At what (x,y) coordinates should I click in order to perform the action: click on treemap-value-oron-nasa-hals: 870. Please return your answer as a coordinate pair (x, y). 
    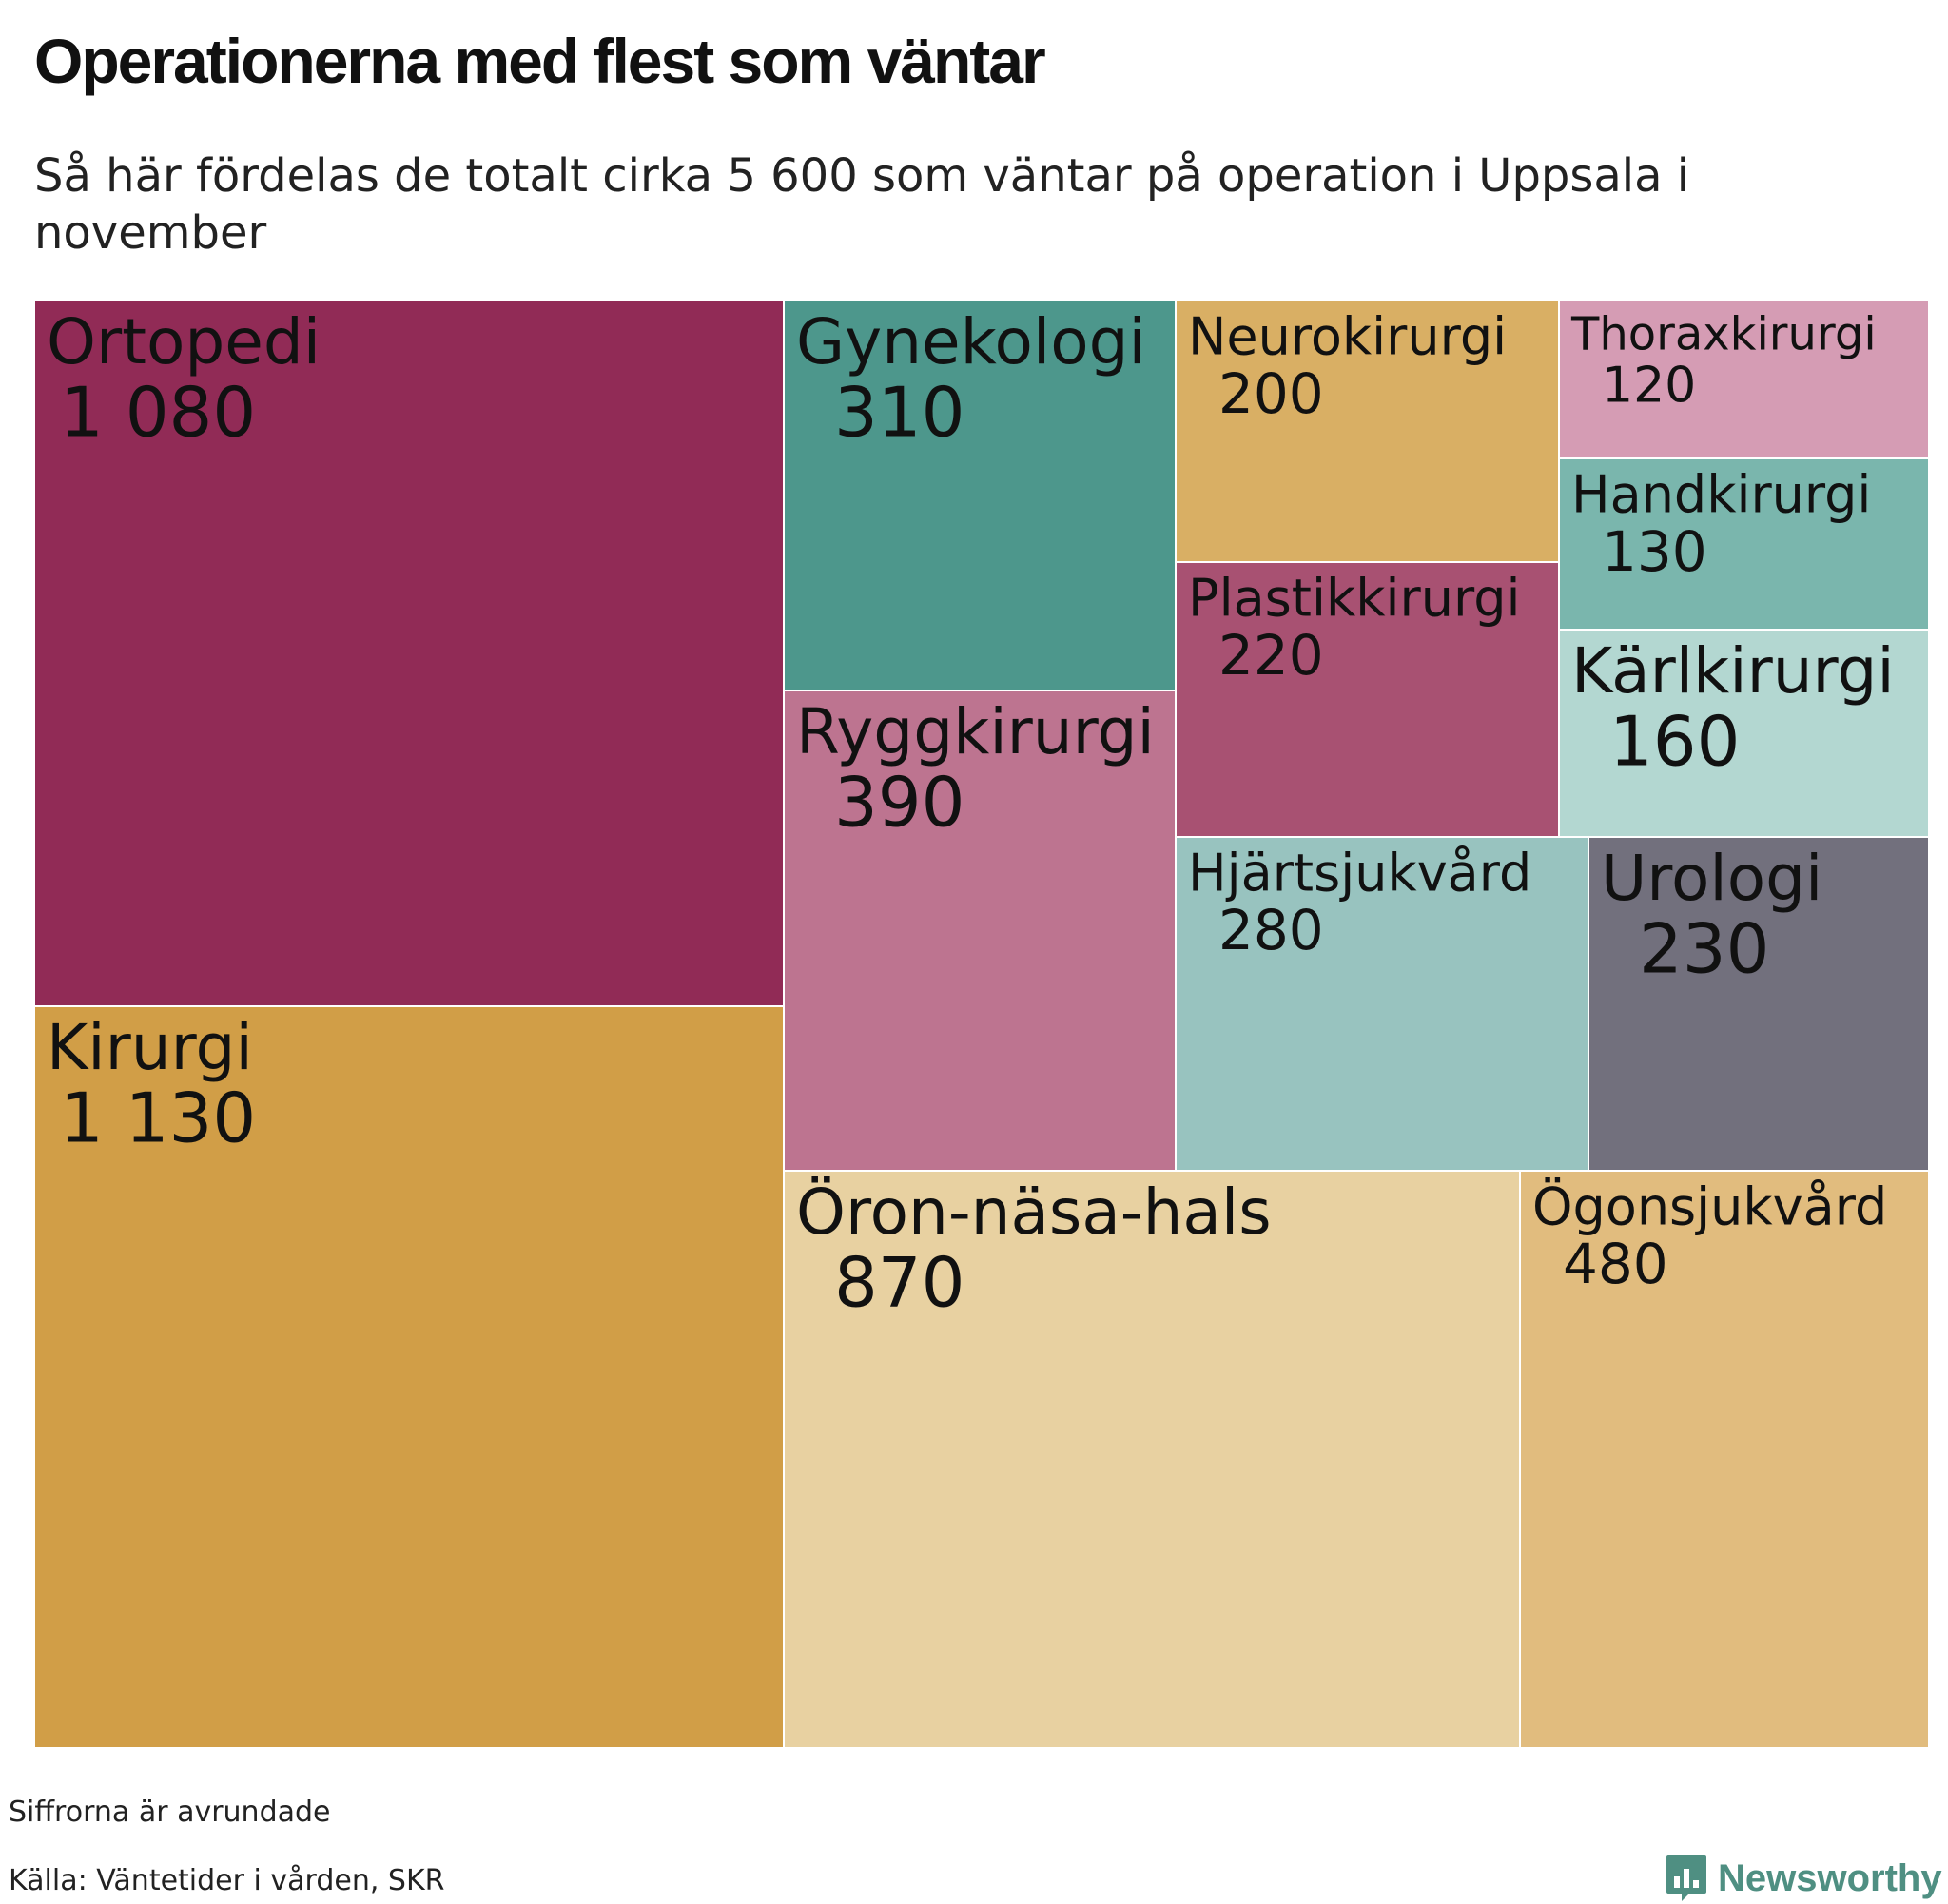
    Looking at the image, I should click on (899, 1283).